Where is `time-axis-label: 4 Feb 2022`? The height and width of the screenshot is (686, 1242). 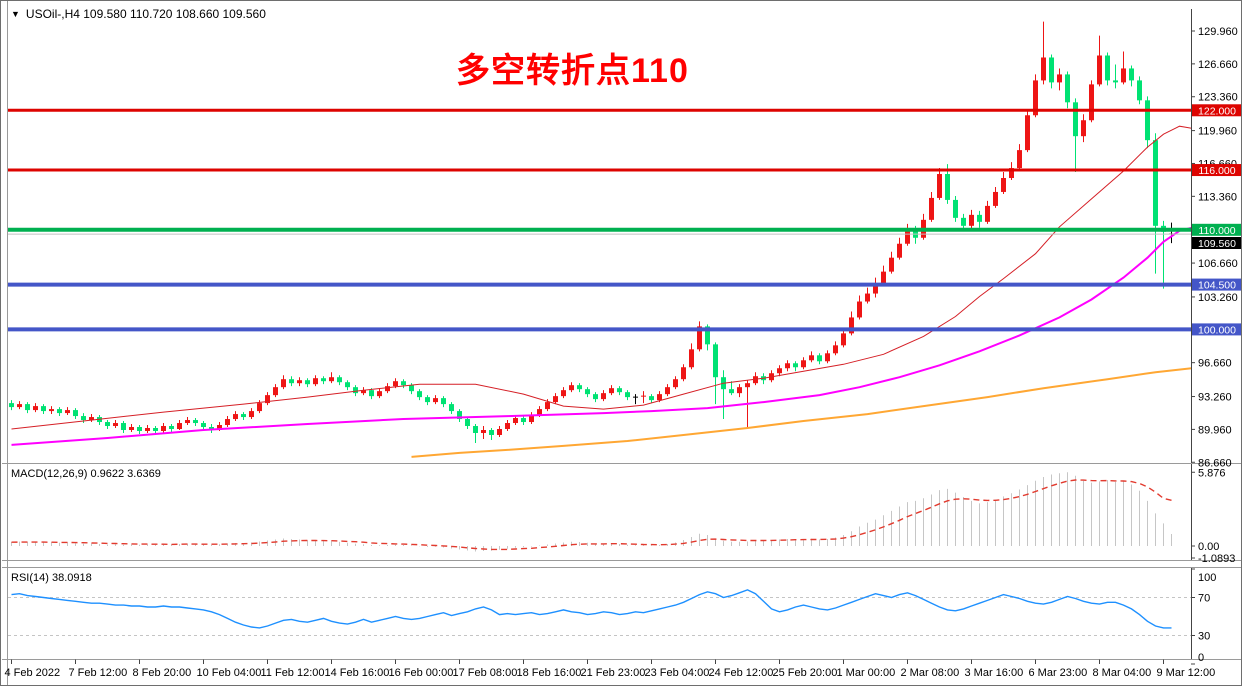 time-axis-label: 4 Feb 2022 is located at coordinates (33, 673).